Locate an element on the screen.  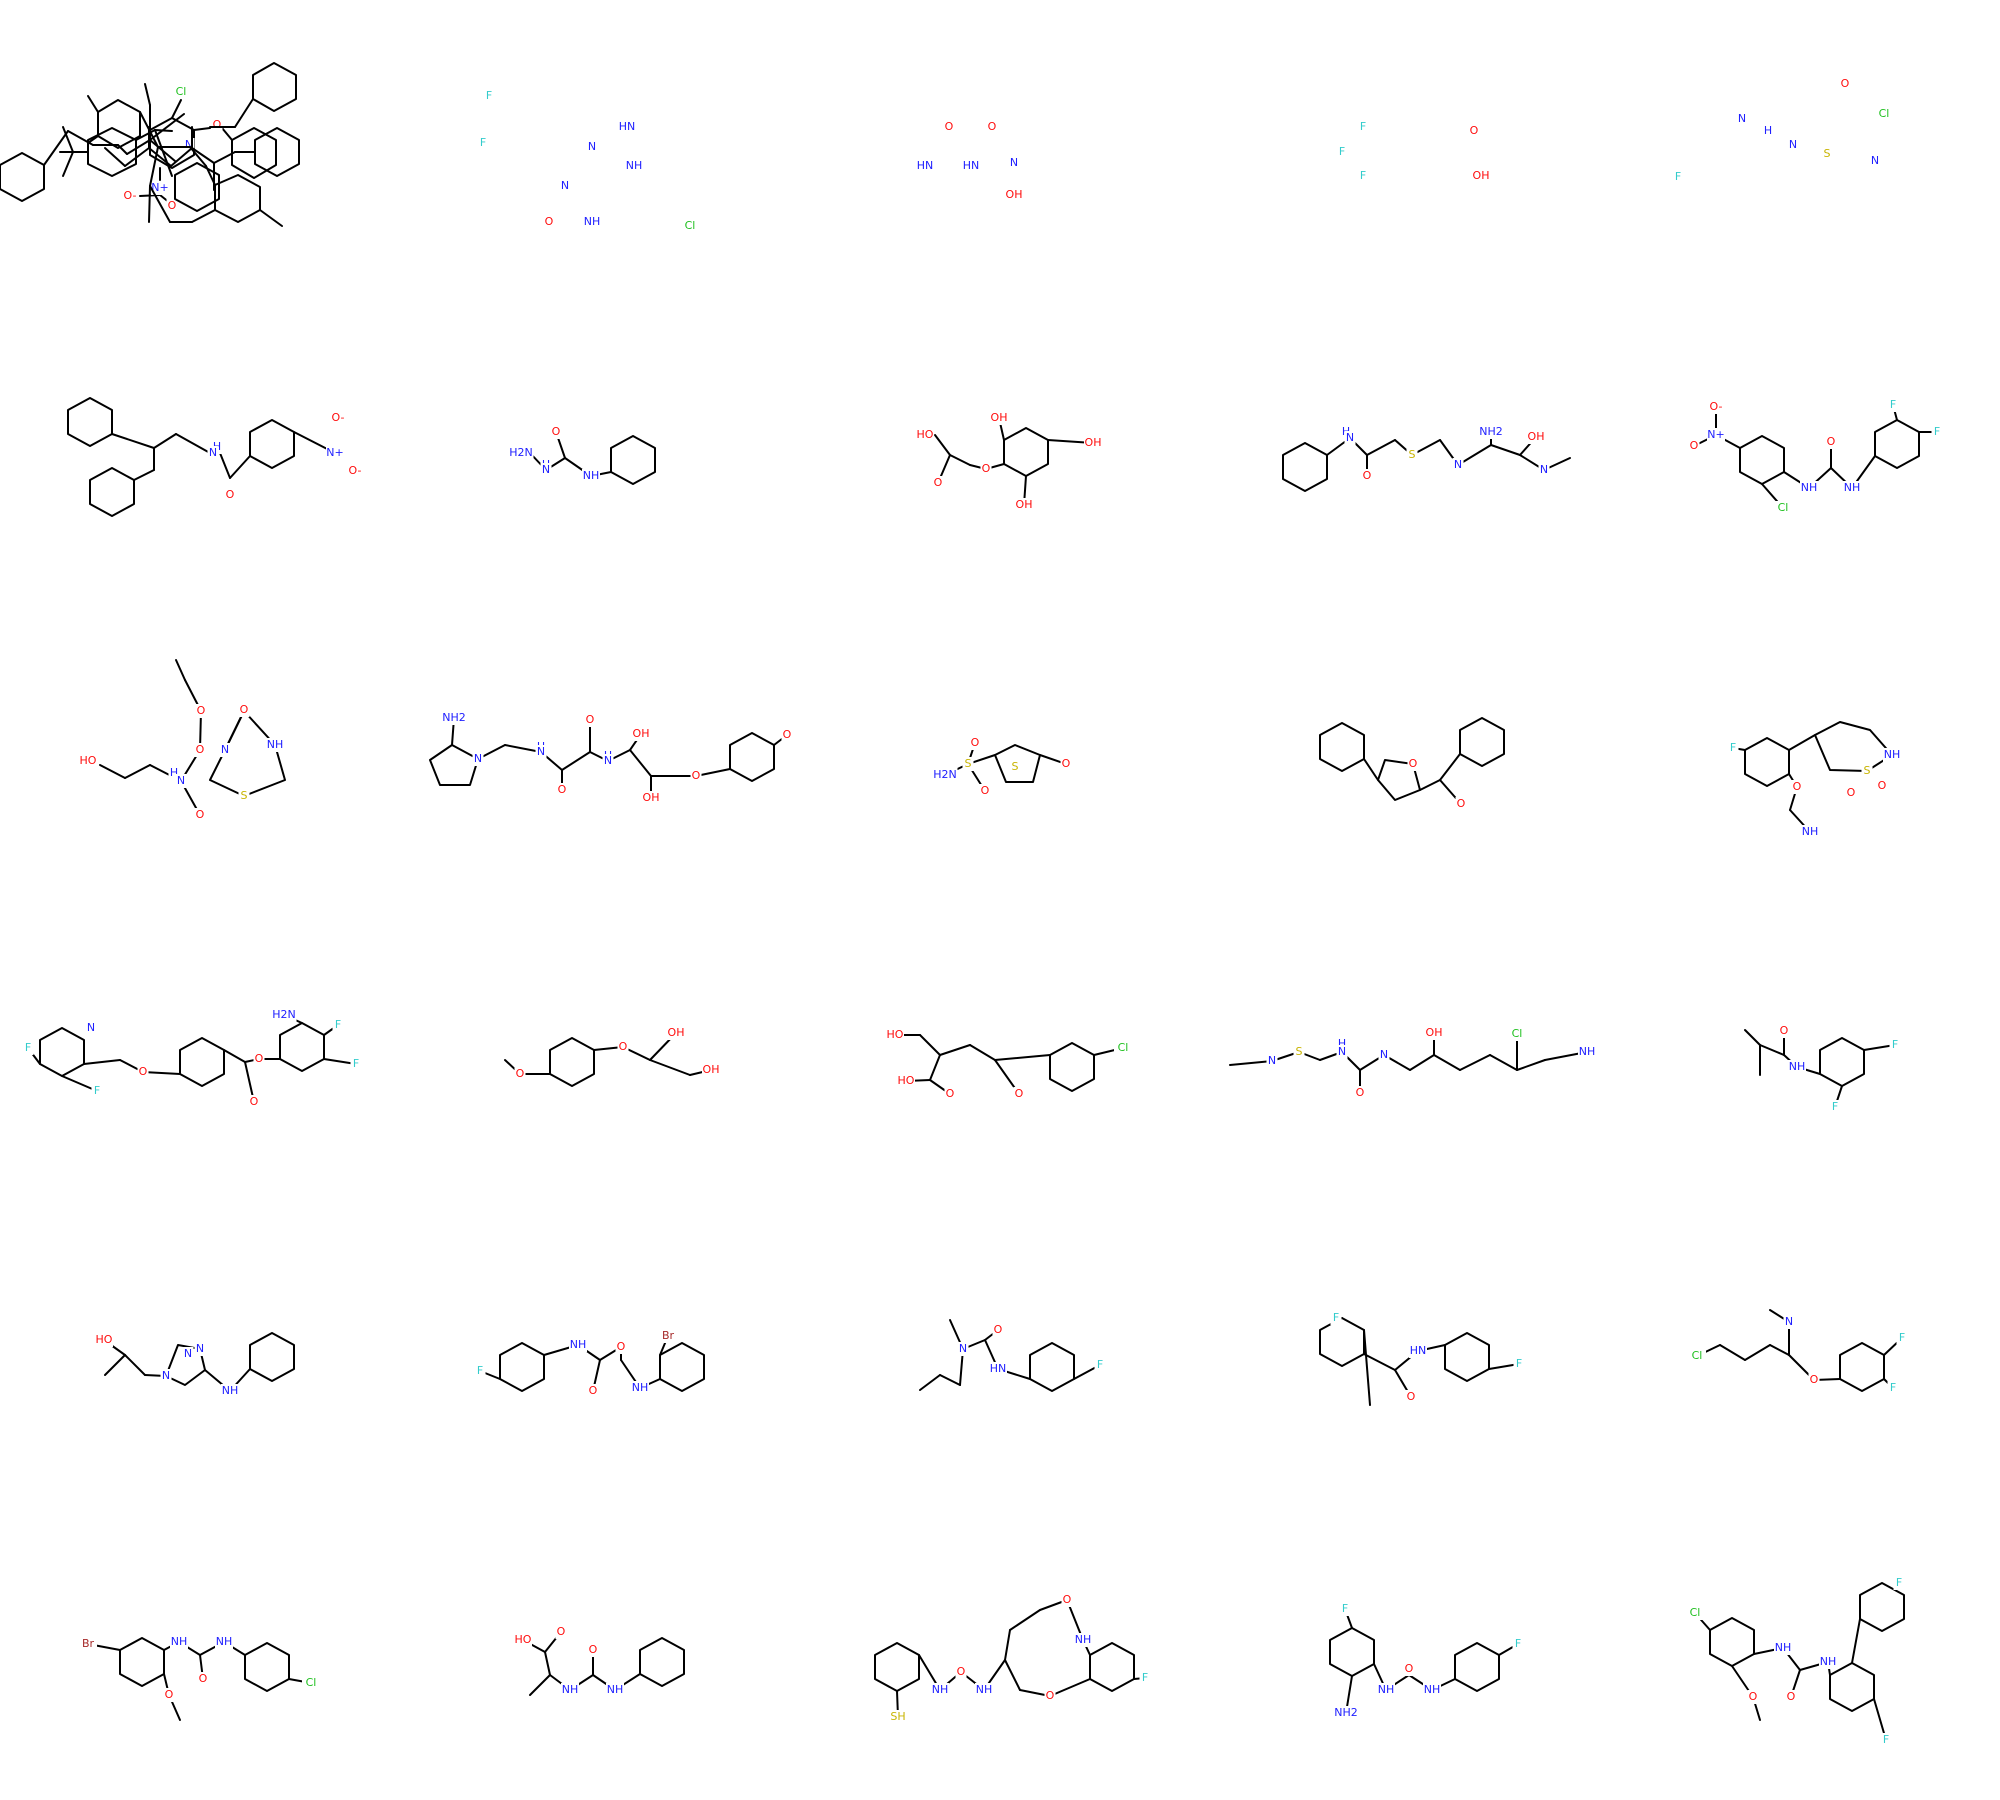
atom-label: NH2 is located at coordinates (1491, 431).